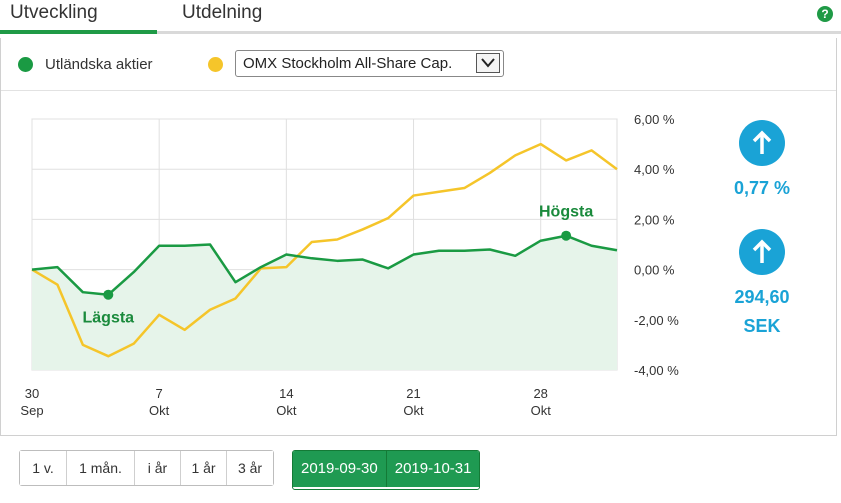  Describe the element at coordinates (339, 469) in the screenshot. I see `date-from-button: 2019-09-30` at that location.